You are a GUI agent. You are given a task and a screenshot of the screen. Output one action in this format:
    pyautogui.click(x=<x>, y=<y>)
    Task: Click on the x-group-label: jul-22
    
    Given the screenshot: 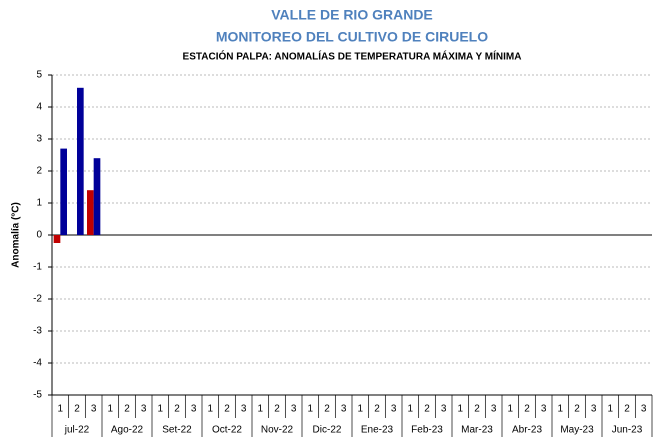 What is the action you would take?
    pyautogui.click(x=77, y=430)
    